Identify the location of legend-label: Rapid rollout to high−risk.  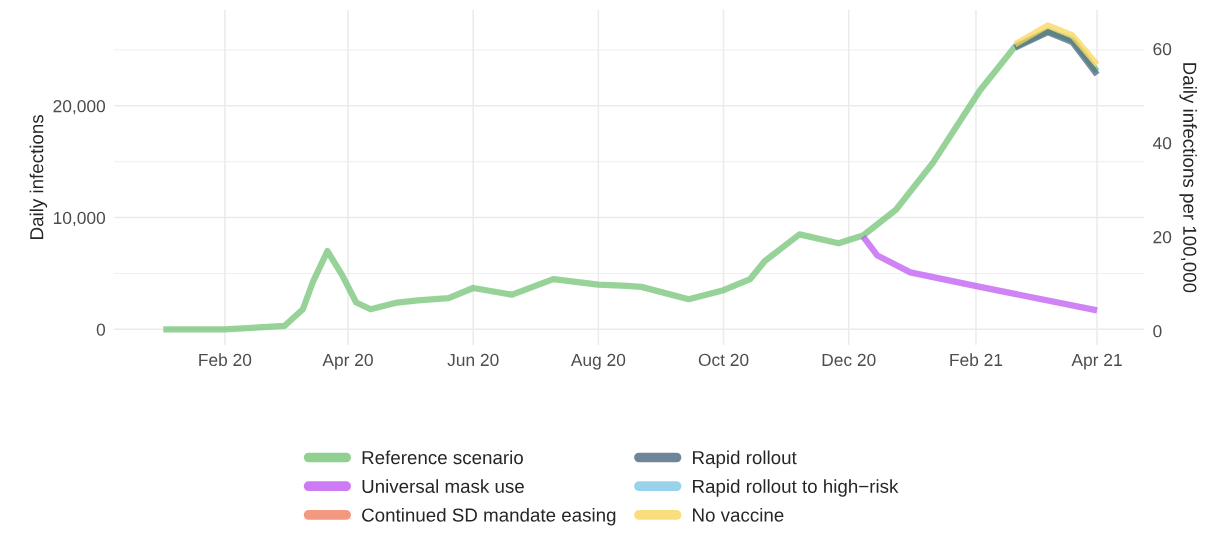
(796, 488).